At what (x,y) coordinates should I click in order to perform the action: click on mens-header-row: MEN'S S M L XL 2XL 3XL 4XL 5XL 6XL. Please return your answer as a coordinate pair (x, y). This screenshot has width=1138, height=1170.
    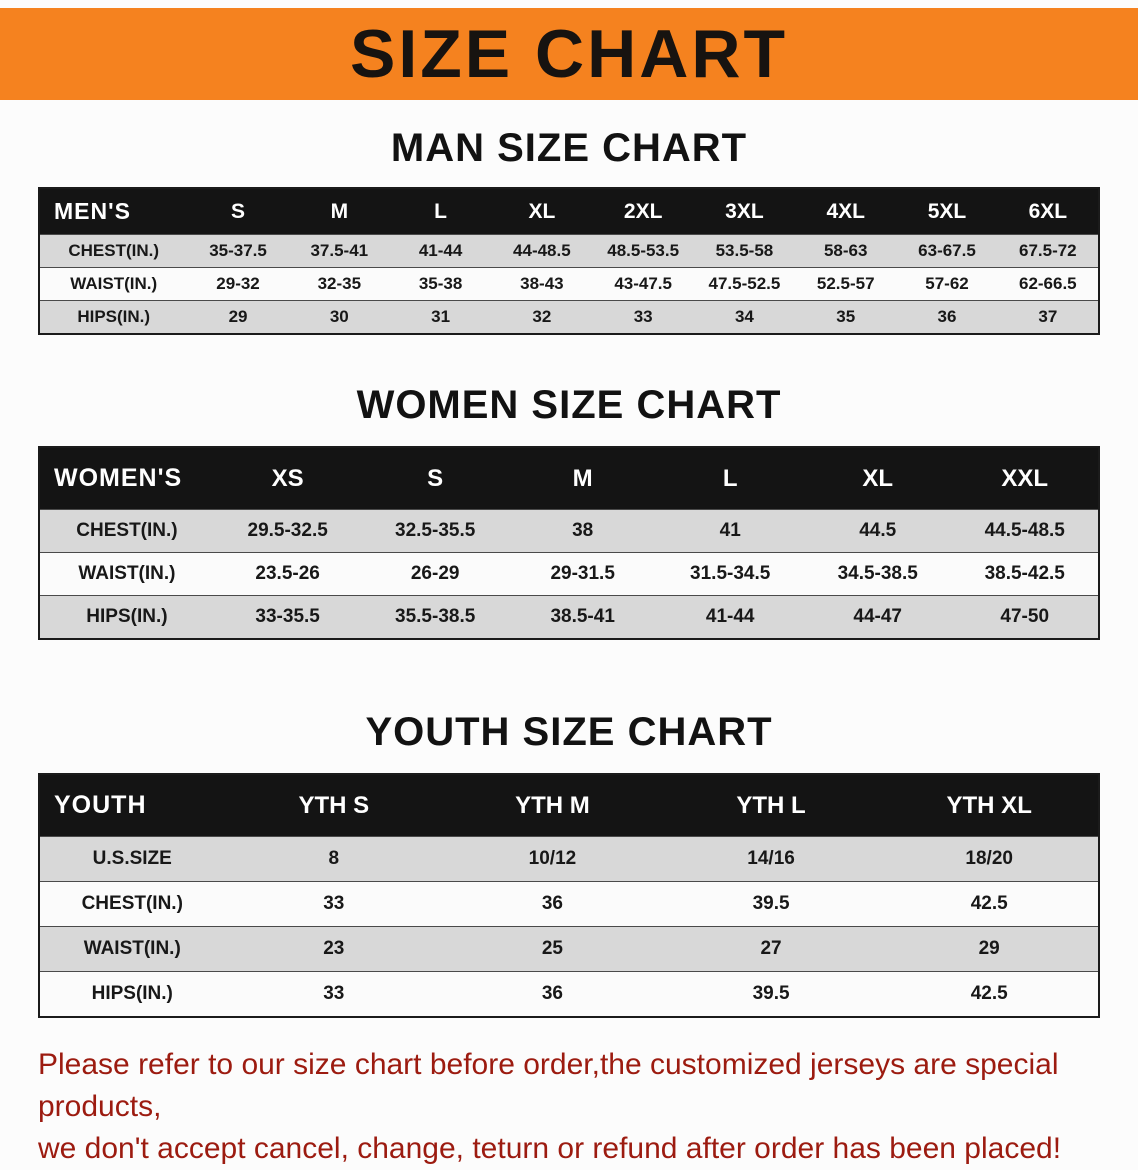
    Looking at the image, I should click on (569, 211).